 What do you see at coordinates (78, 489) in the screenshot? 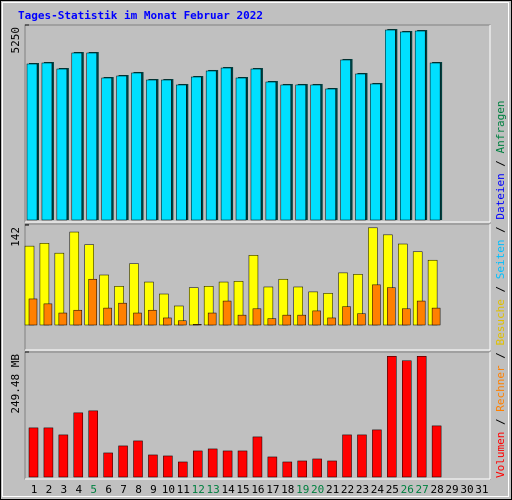
I see `x-tick-label: 4` at bounding box center [78, 489].